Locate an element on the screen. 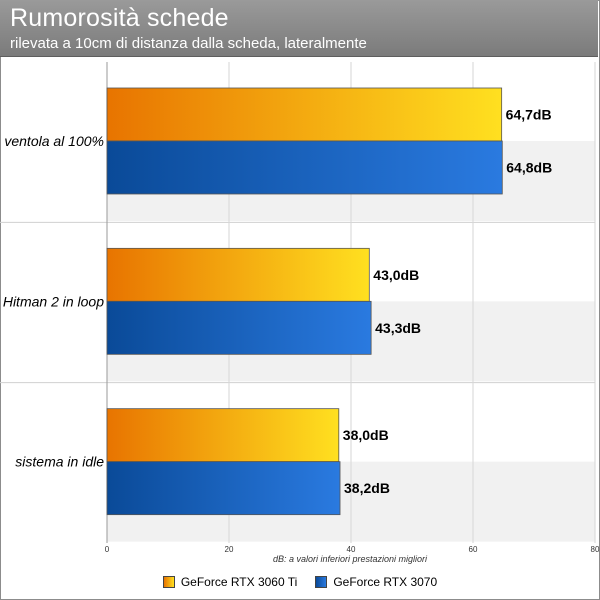  legend-label-series-1: GeForce RTX 3060 Ti is located at coordinates (239, 582).